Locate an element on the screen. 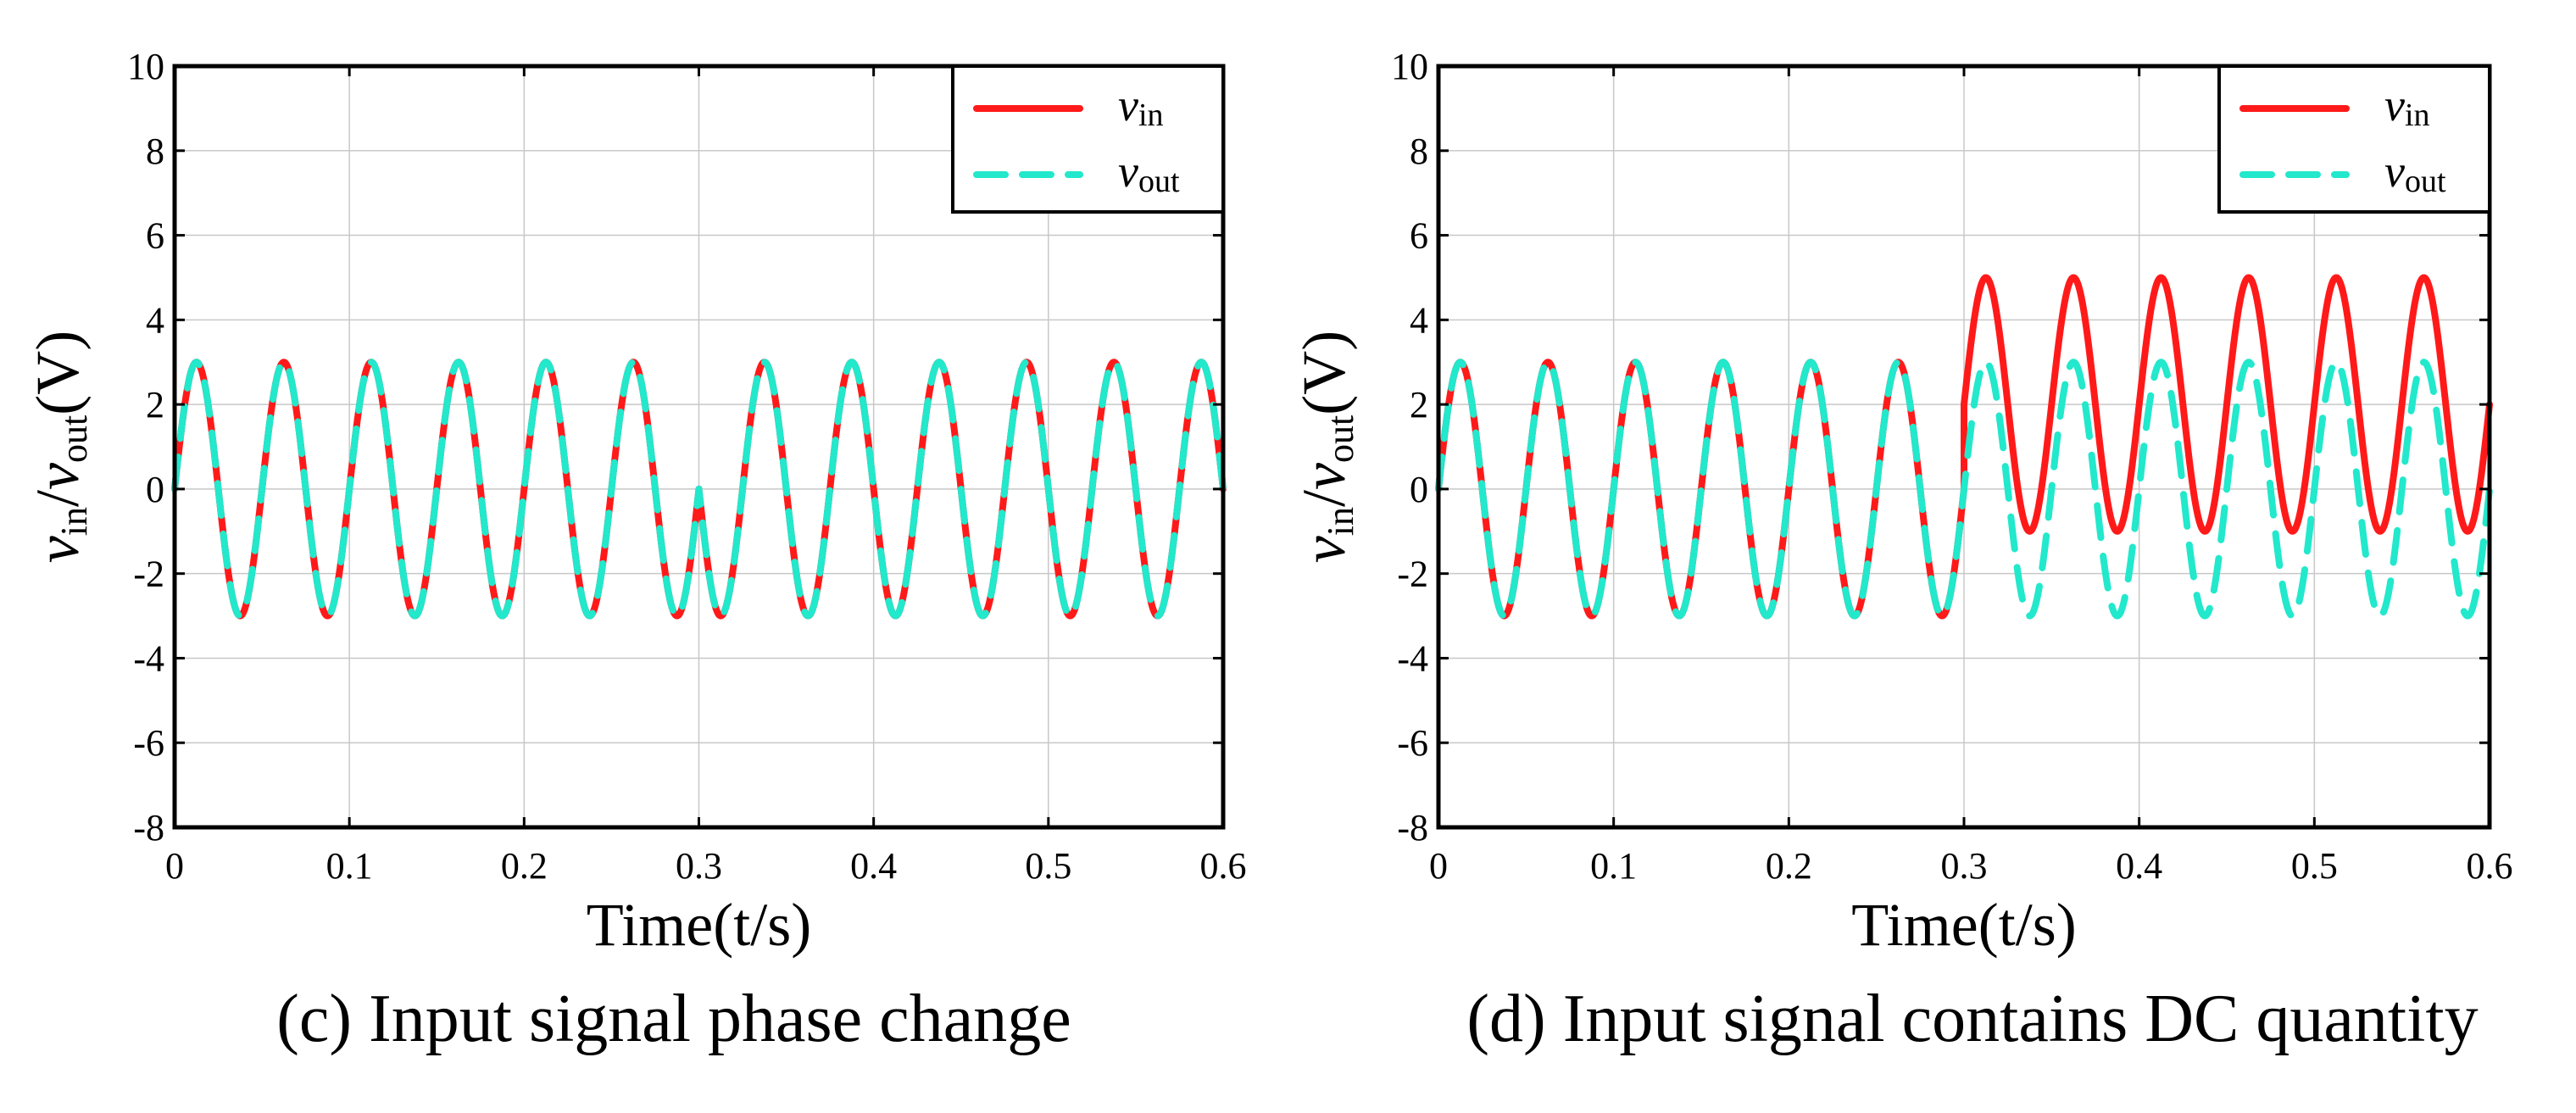 This screenshot has width=2576, height=1113. chart-caption: (d) Input signal contains DC quantity is located at coordinates (1972, 1019).